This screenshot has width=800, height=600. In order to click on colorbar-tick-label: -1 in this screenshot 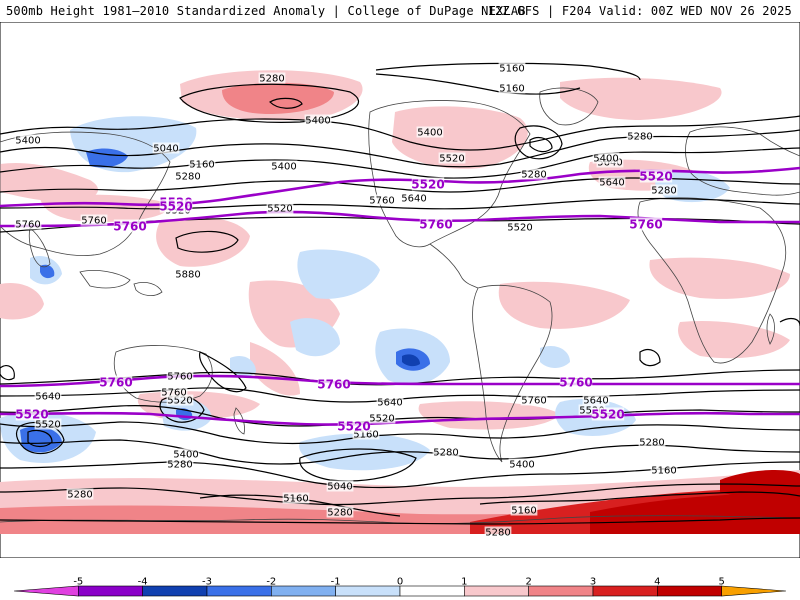, I will do `click(336, 582)`.